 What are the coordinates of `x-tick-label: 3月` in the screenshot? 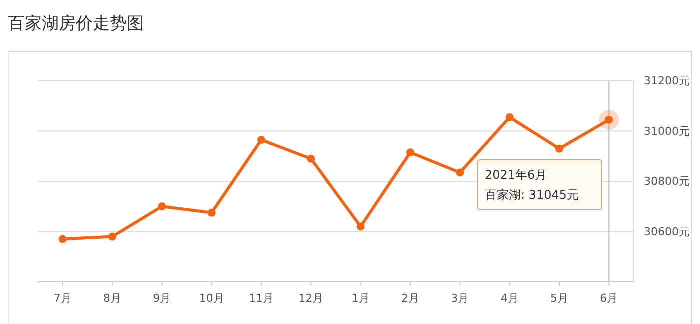 It's located at (460, 298).